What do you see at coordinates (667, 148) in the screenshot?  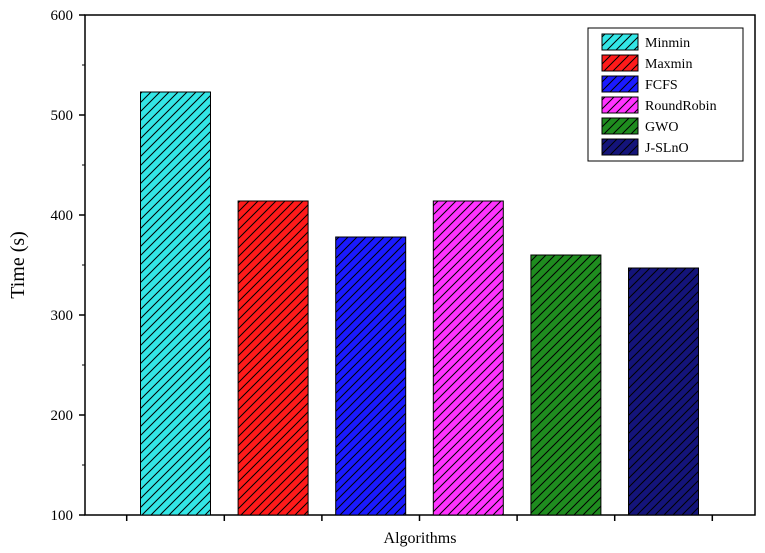 I see `legend-label: J-SLnO` at bounding box center [667, 148].